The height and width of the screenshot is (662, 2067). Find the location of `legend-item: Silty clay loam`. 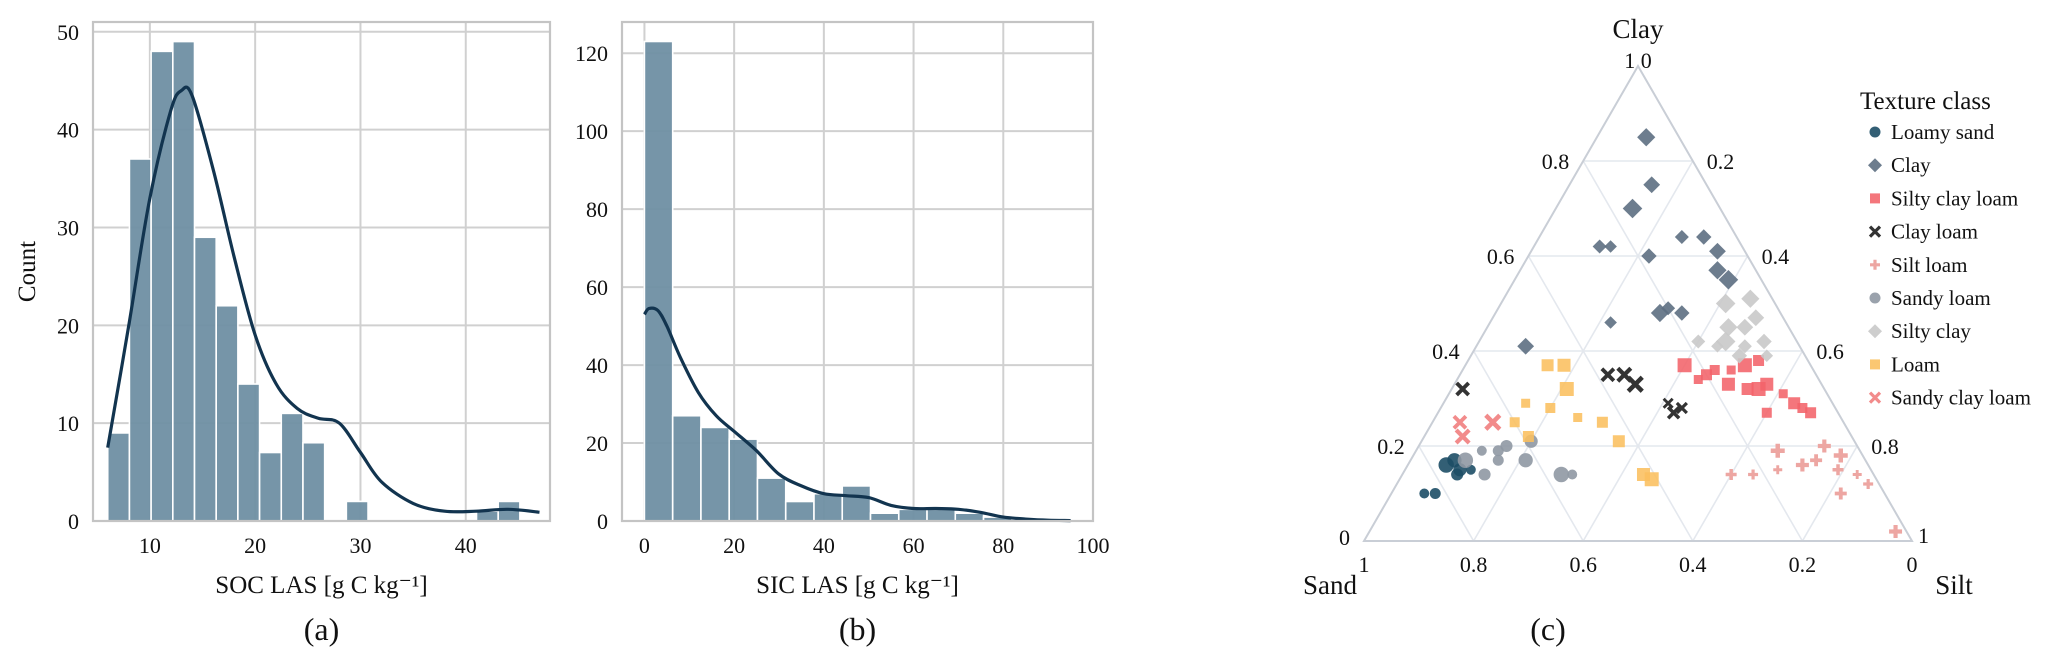

legend-item: Silty clay loam is located at coordinates (1944, 198).